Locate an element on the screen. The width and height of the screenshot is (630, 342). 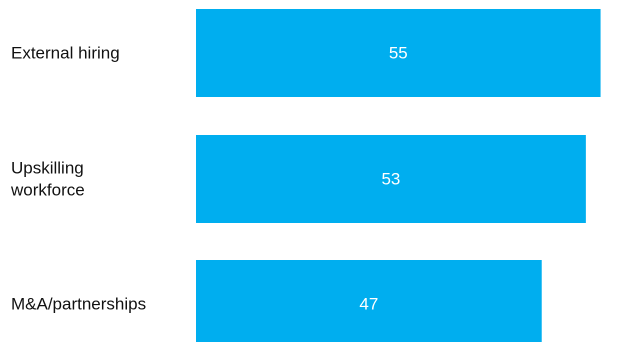
category-label-line: External hiring is located at coordinates (65, 53).